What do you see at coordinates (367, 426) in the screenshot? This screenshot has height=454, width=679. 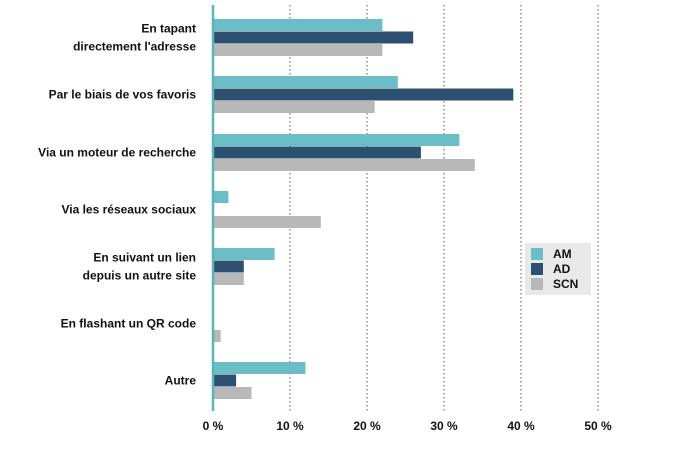 I see `x-tick-label: 20 %` at bounding box center [367, 426].